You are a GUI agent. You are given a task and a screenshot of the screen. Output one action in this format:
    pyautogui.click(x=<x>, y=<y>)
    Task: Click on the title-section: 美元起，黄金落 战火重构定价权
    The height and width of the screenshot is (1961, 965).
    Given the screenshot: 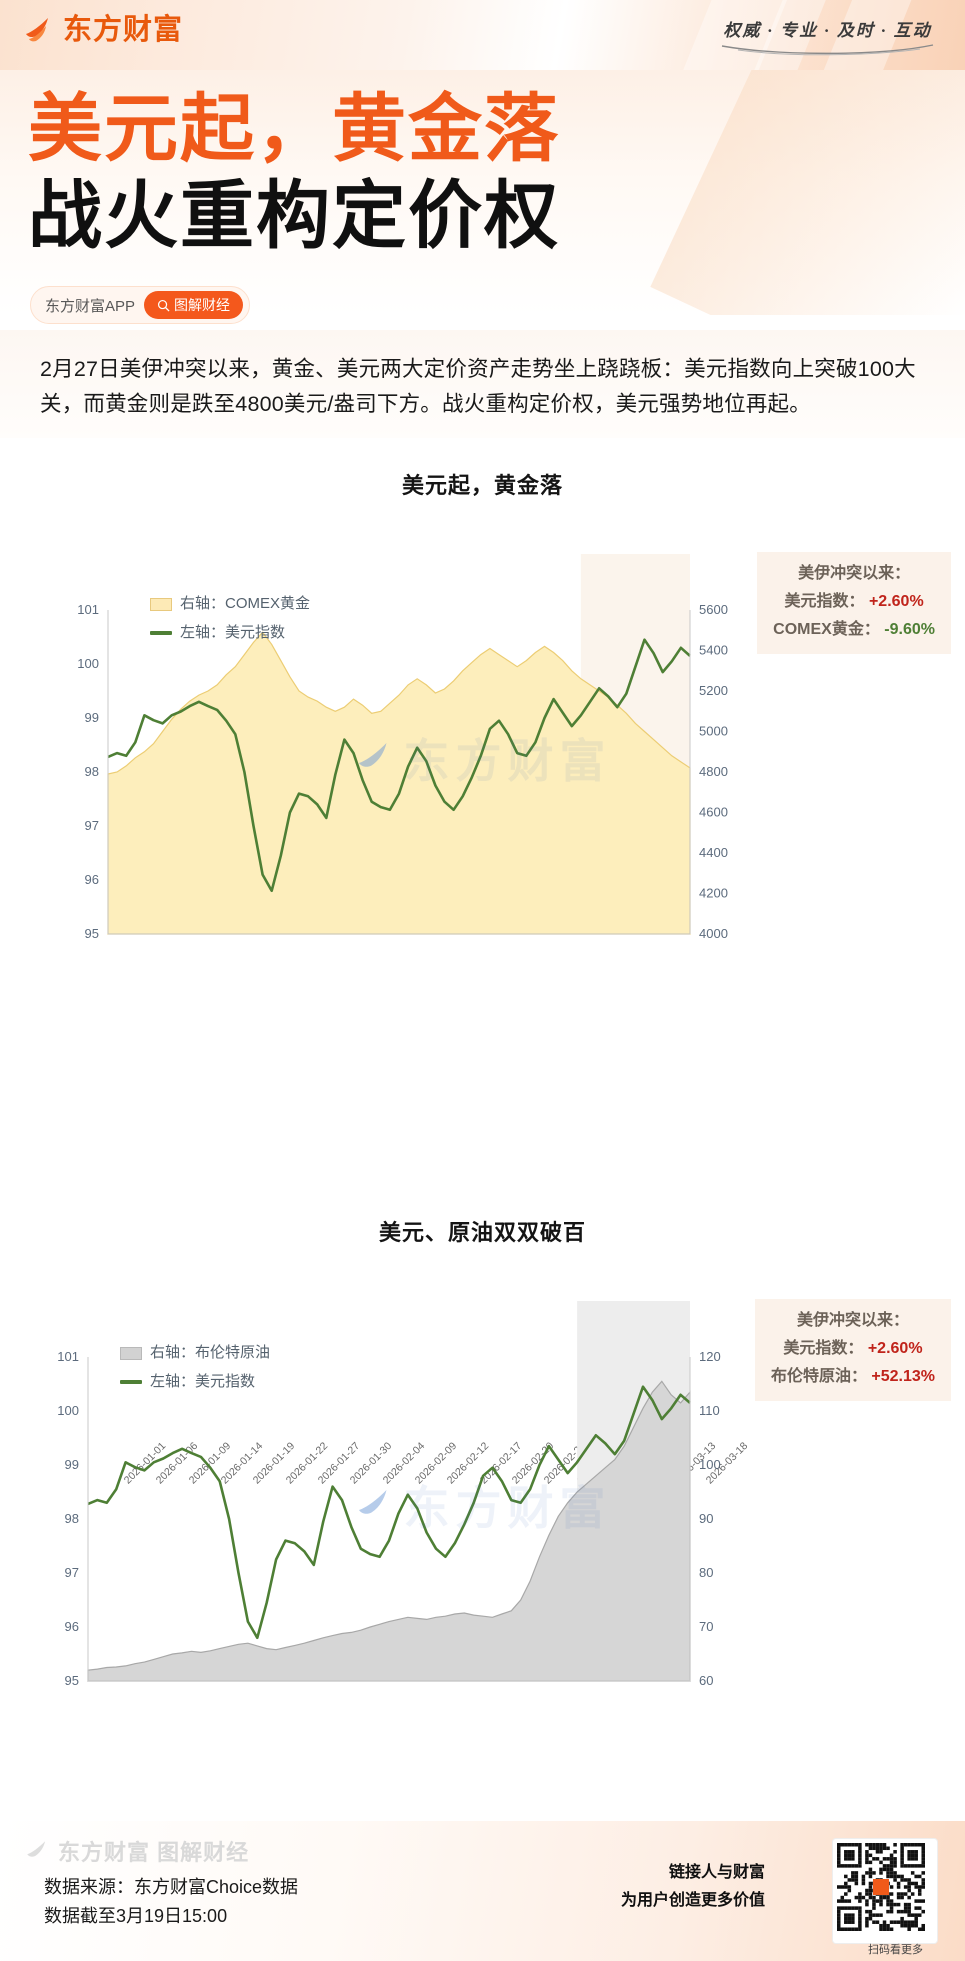 What is the action you would take?
    pyautogui.click(x=482, y=192)
    